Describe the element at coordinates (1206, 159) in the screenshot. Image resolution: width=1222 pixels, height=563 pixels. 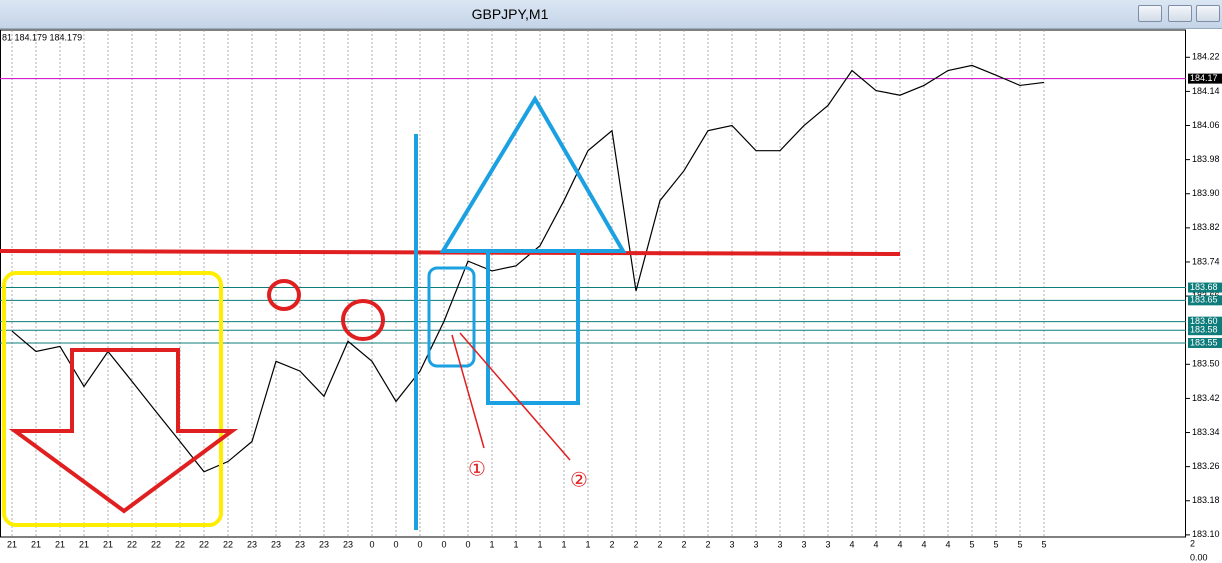
I see `y-tick-label: 183.98` at that location.